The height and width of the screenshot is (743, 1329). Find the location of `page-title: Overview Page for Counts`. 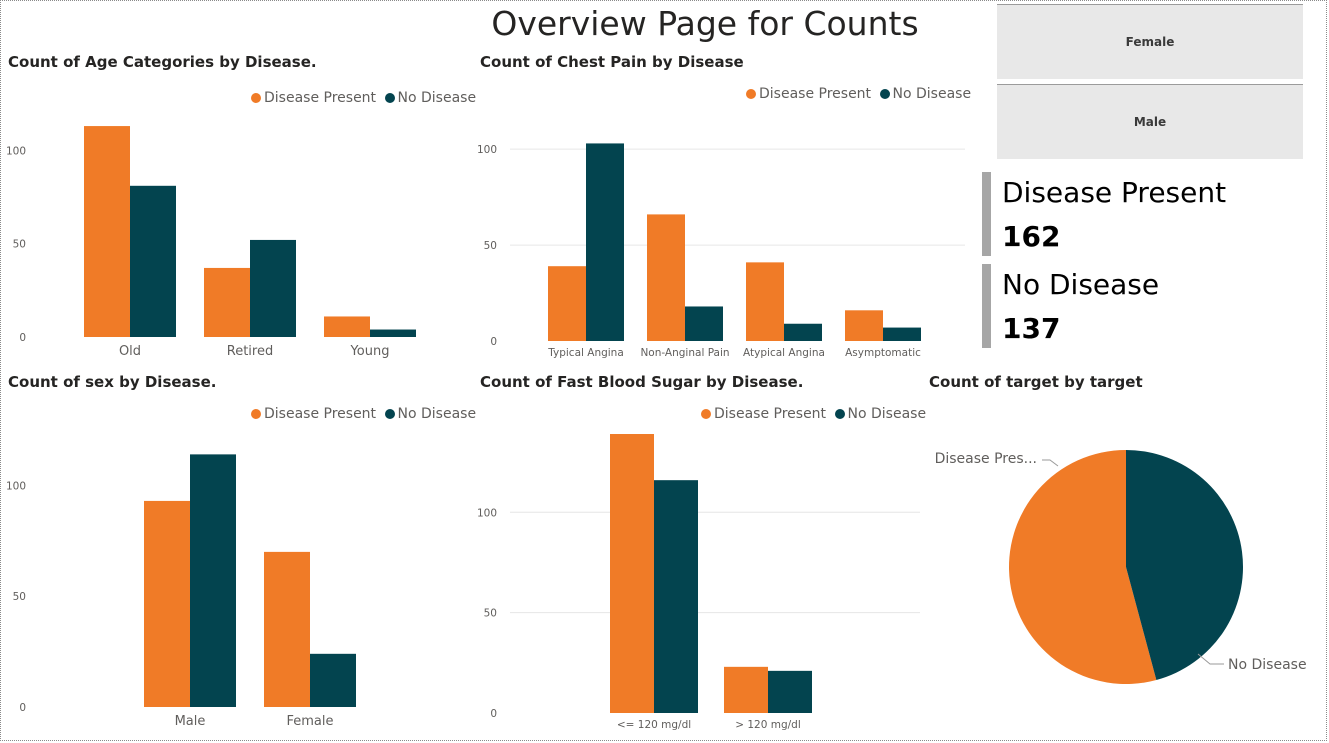

page-title: Overview Page for Counts is located at coordinates (705, 23).